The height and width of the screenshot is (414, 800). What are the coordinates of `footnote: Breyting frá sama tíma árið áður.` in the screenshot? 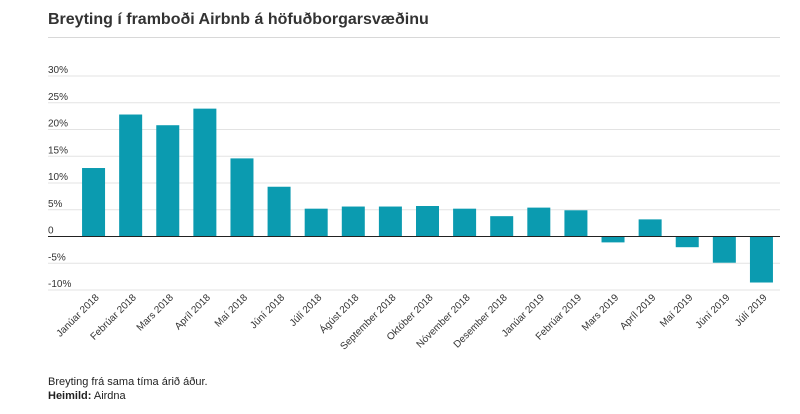 It's located at (128, 382).